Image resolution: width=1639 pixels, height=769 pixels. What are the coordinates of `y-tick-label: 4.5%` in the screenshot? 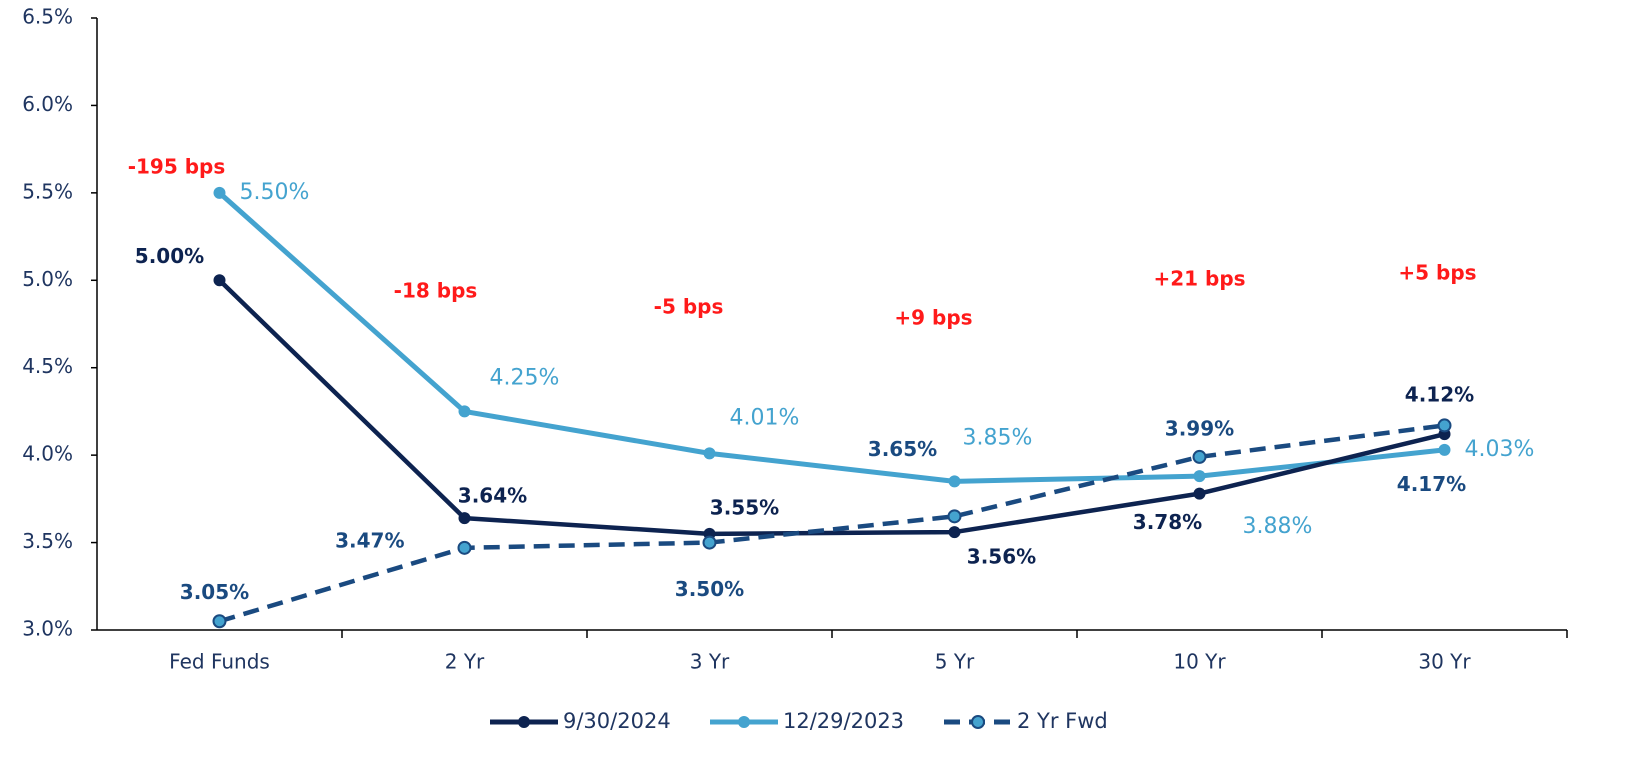 It's located at (47, 366).